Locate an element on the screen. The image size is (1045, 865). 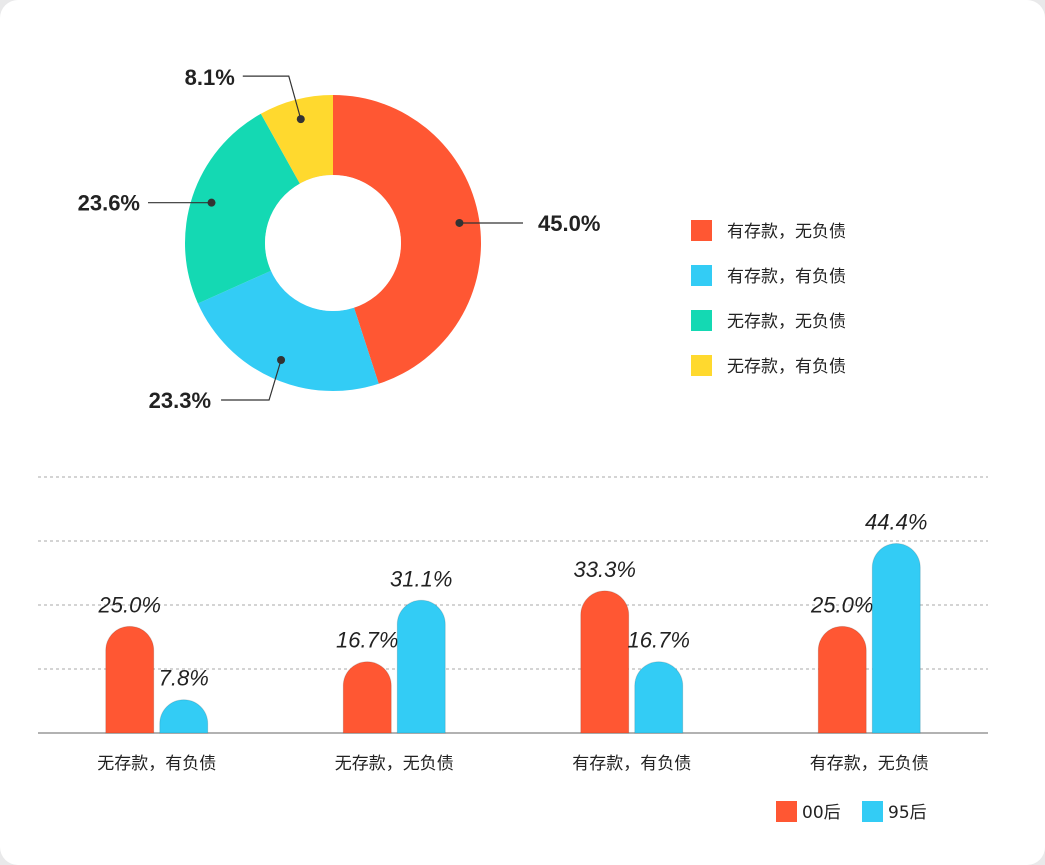
donut-value-label: 45.0% is located at coordinates (569, 223).